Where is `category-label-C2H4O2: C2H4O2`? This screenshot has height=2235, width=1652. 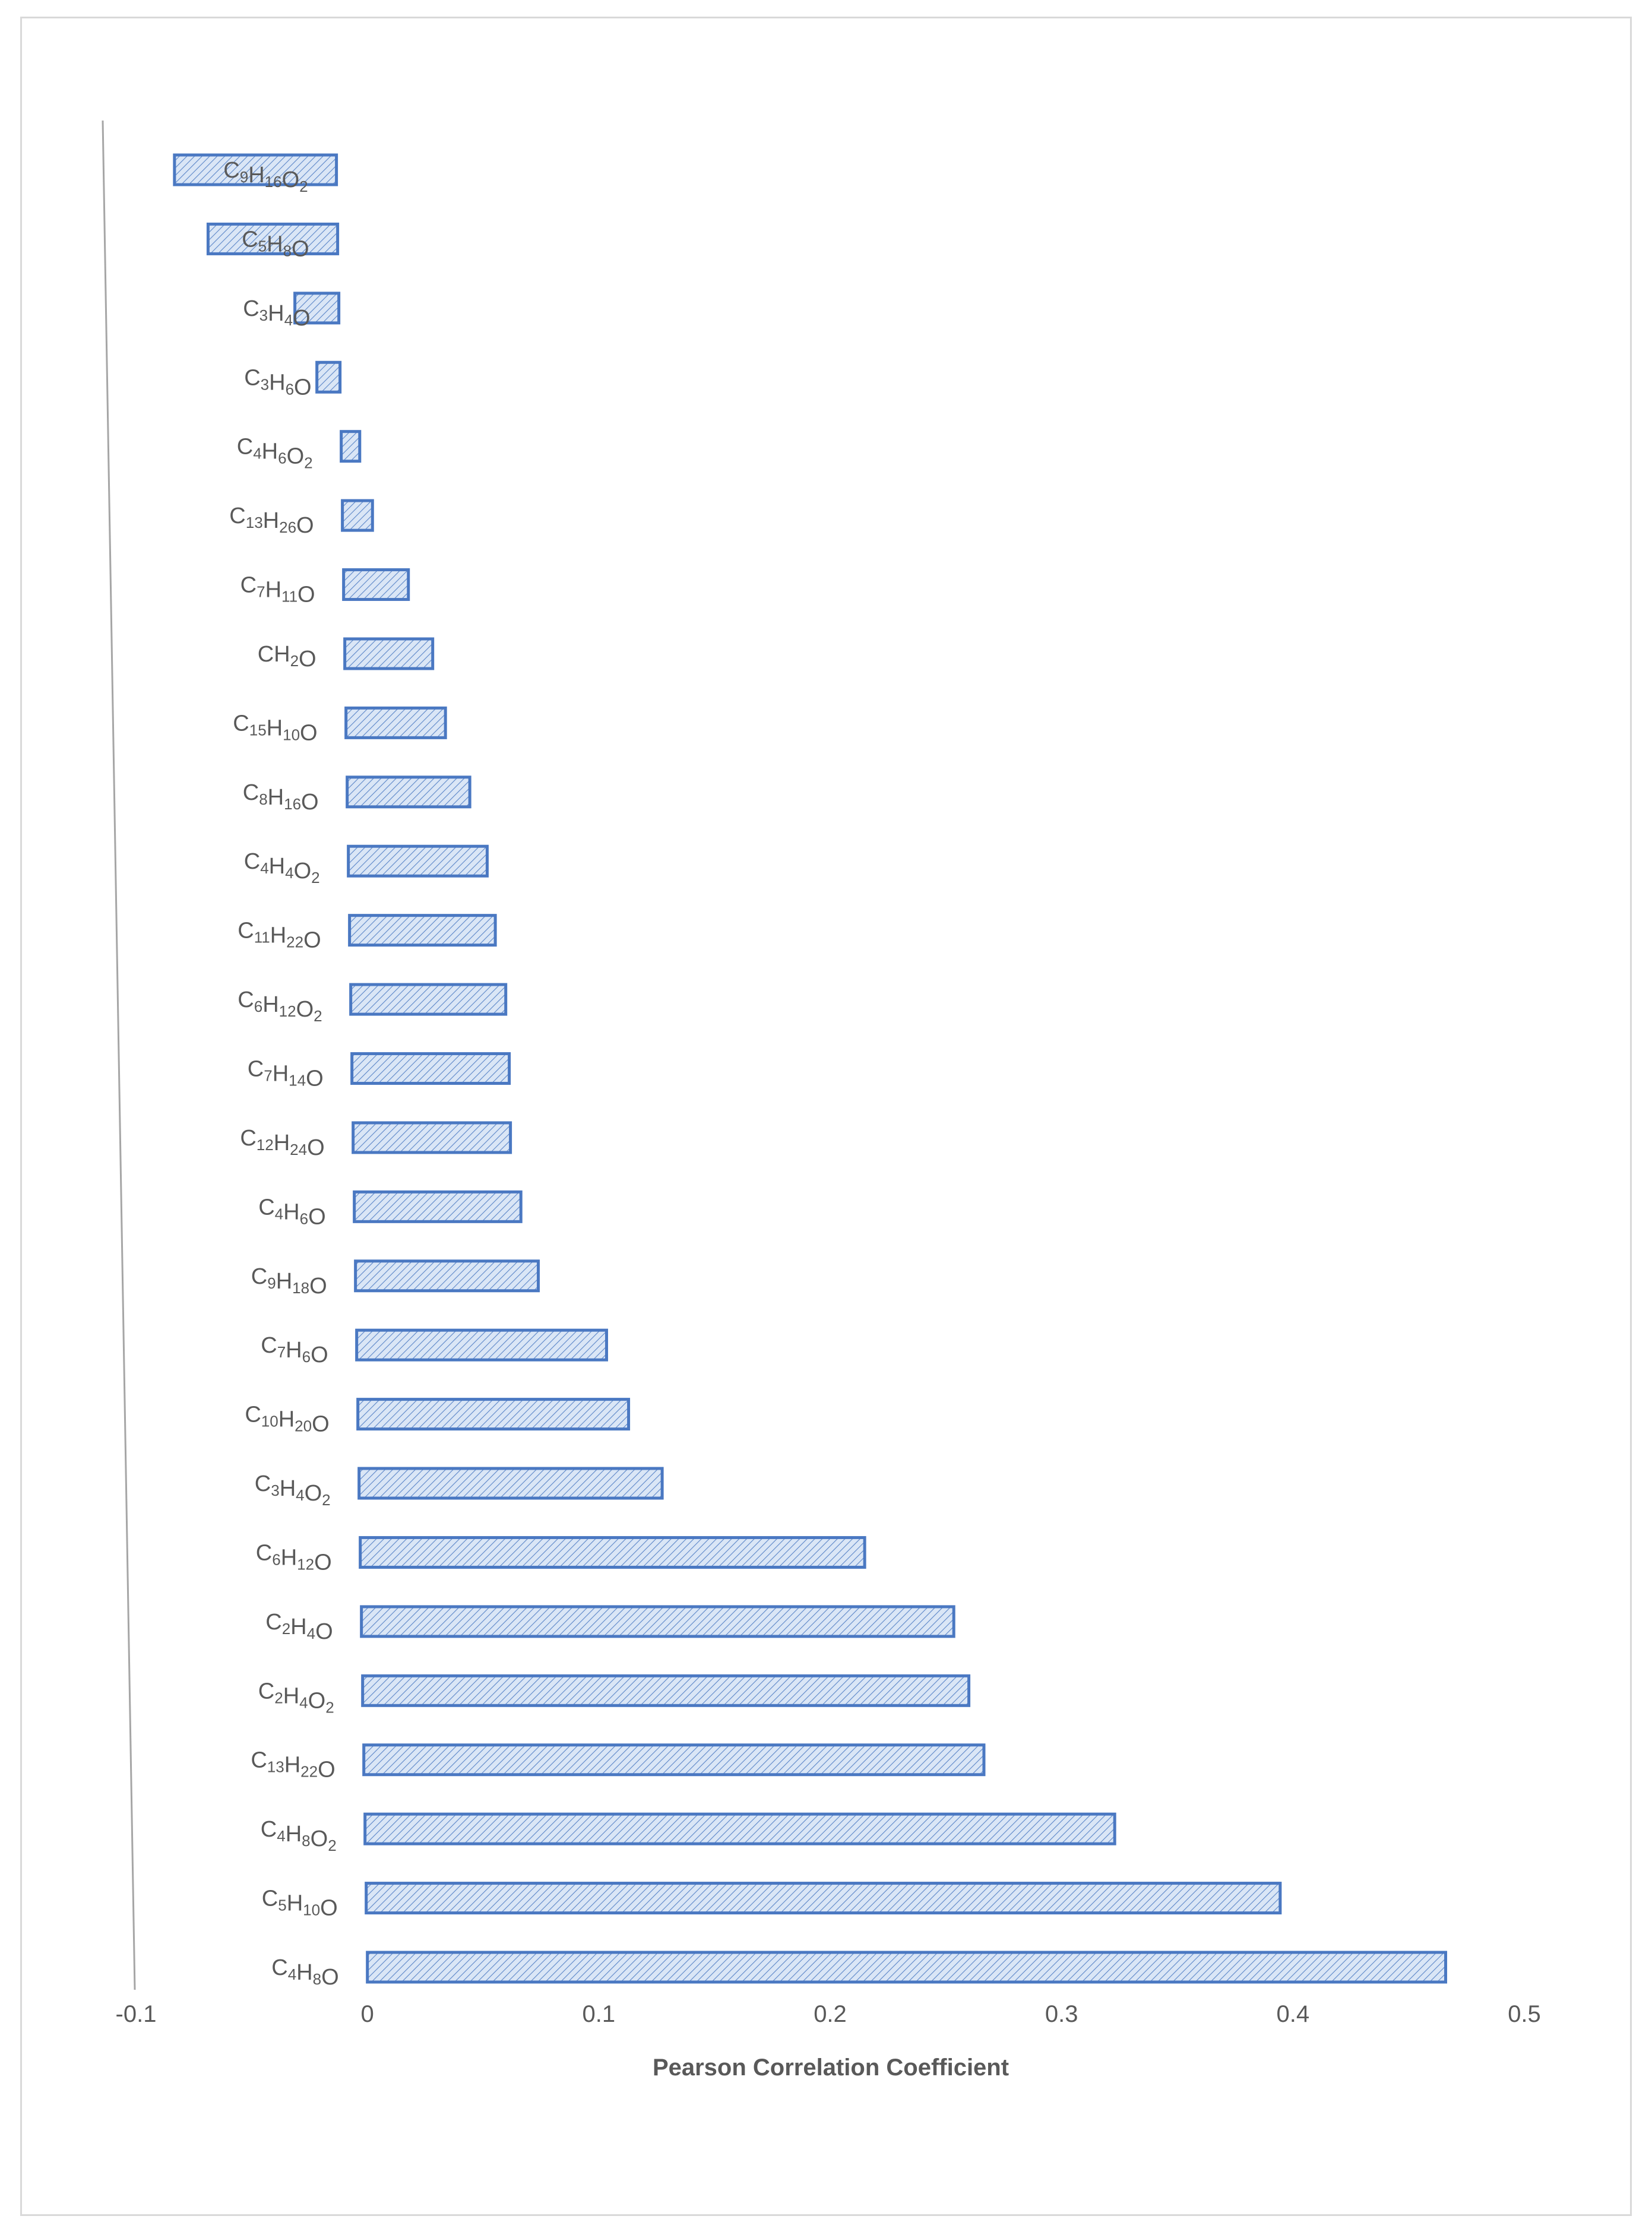
category-label-C2H4O2: C2H4O2 is located at coordinates (296, 1697).